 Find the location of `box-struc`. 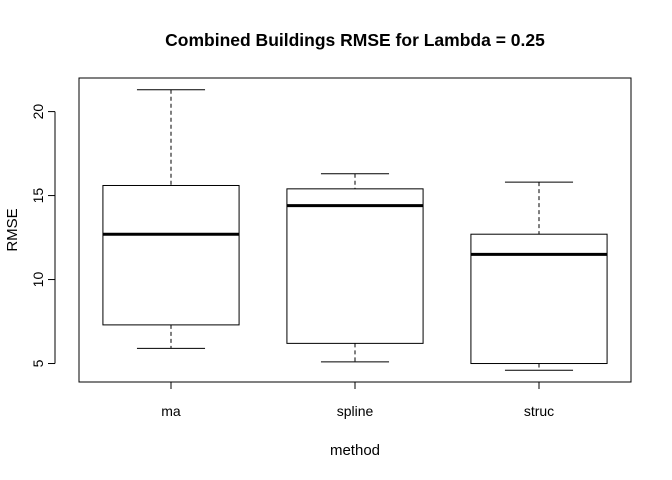

box-struc is located at coordinates (539, 276).